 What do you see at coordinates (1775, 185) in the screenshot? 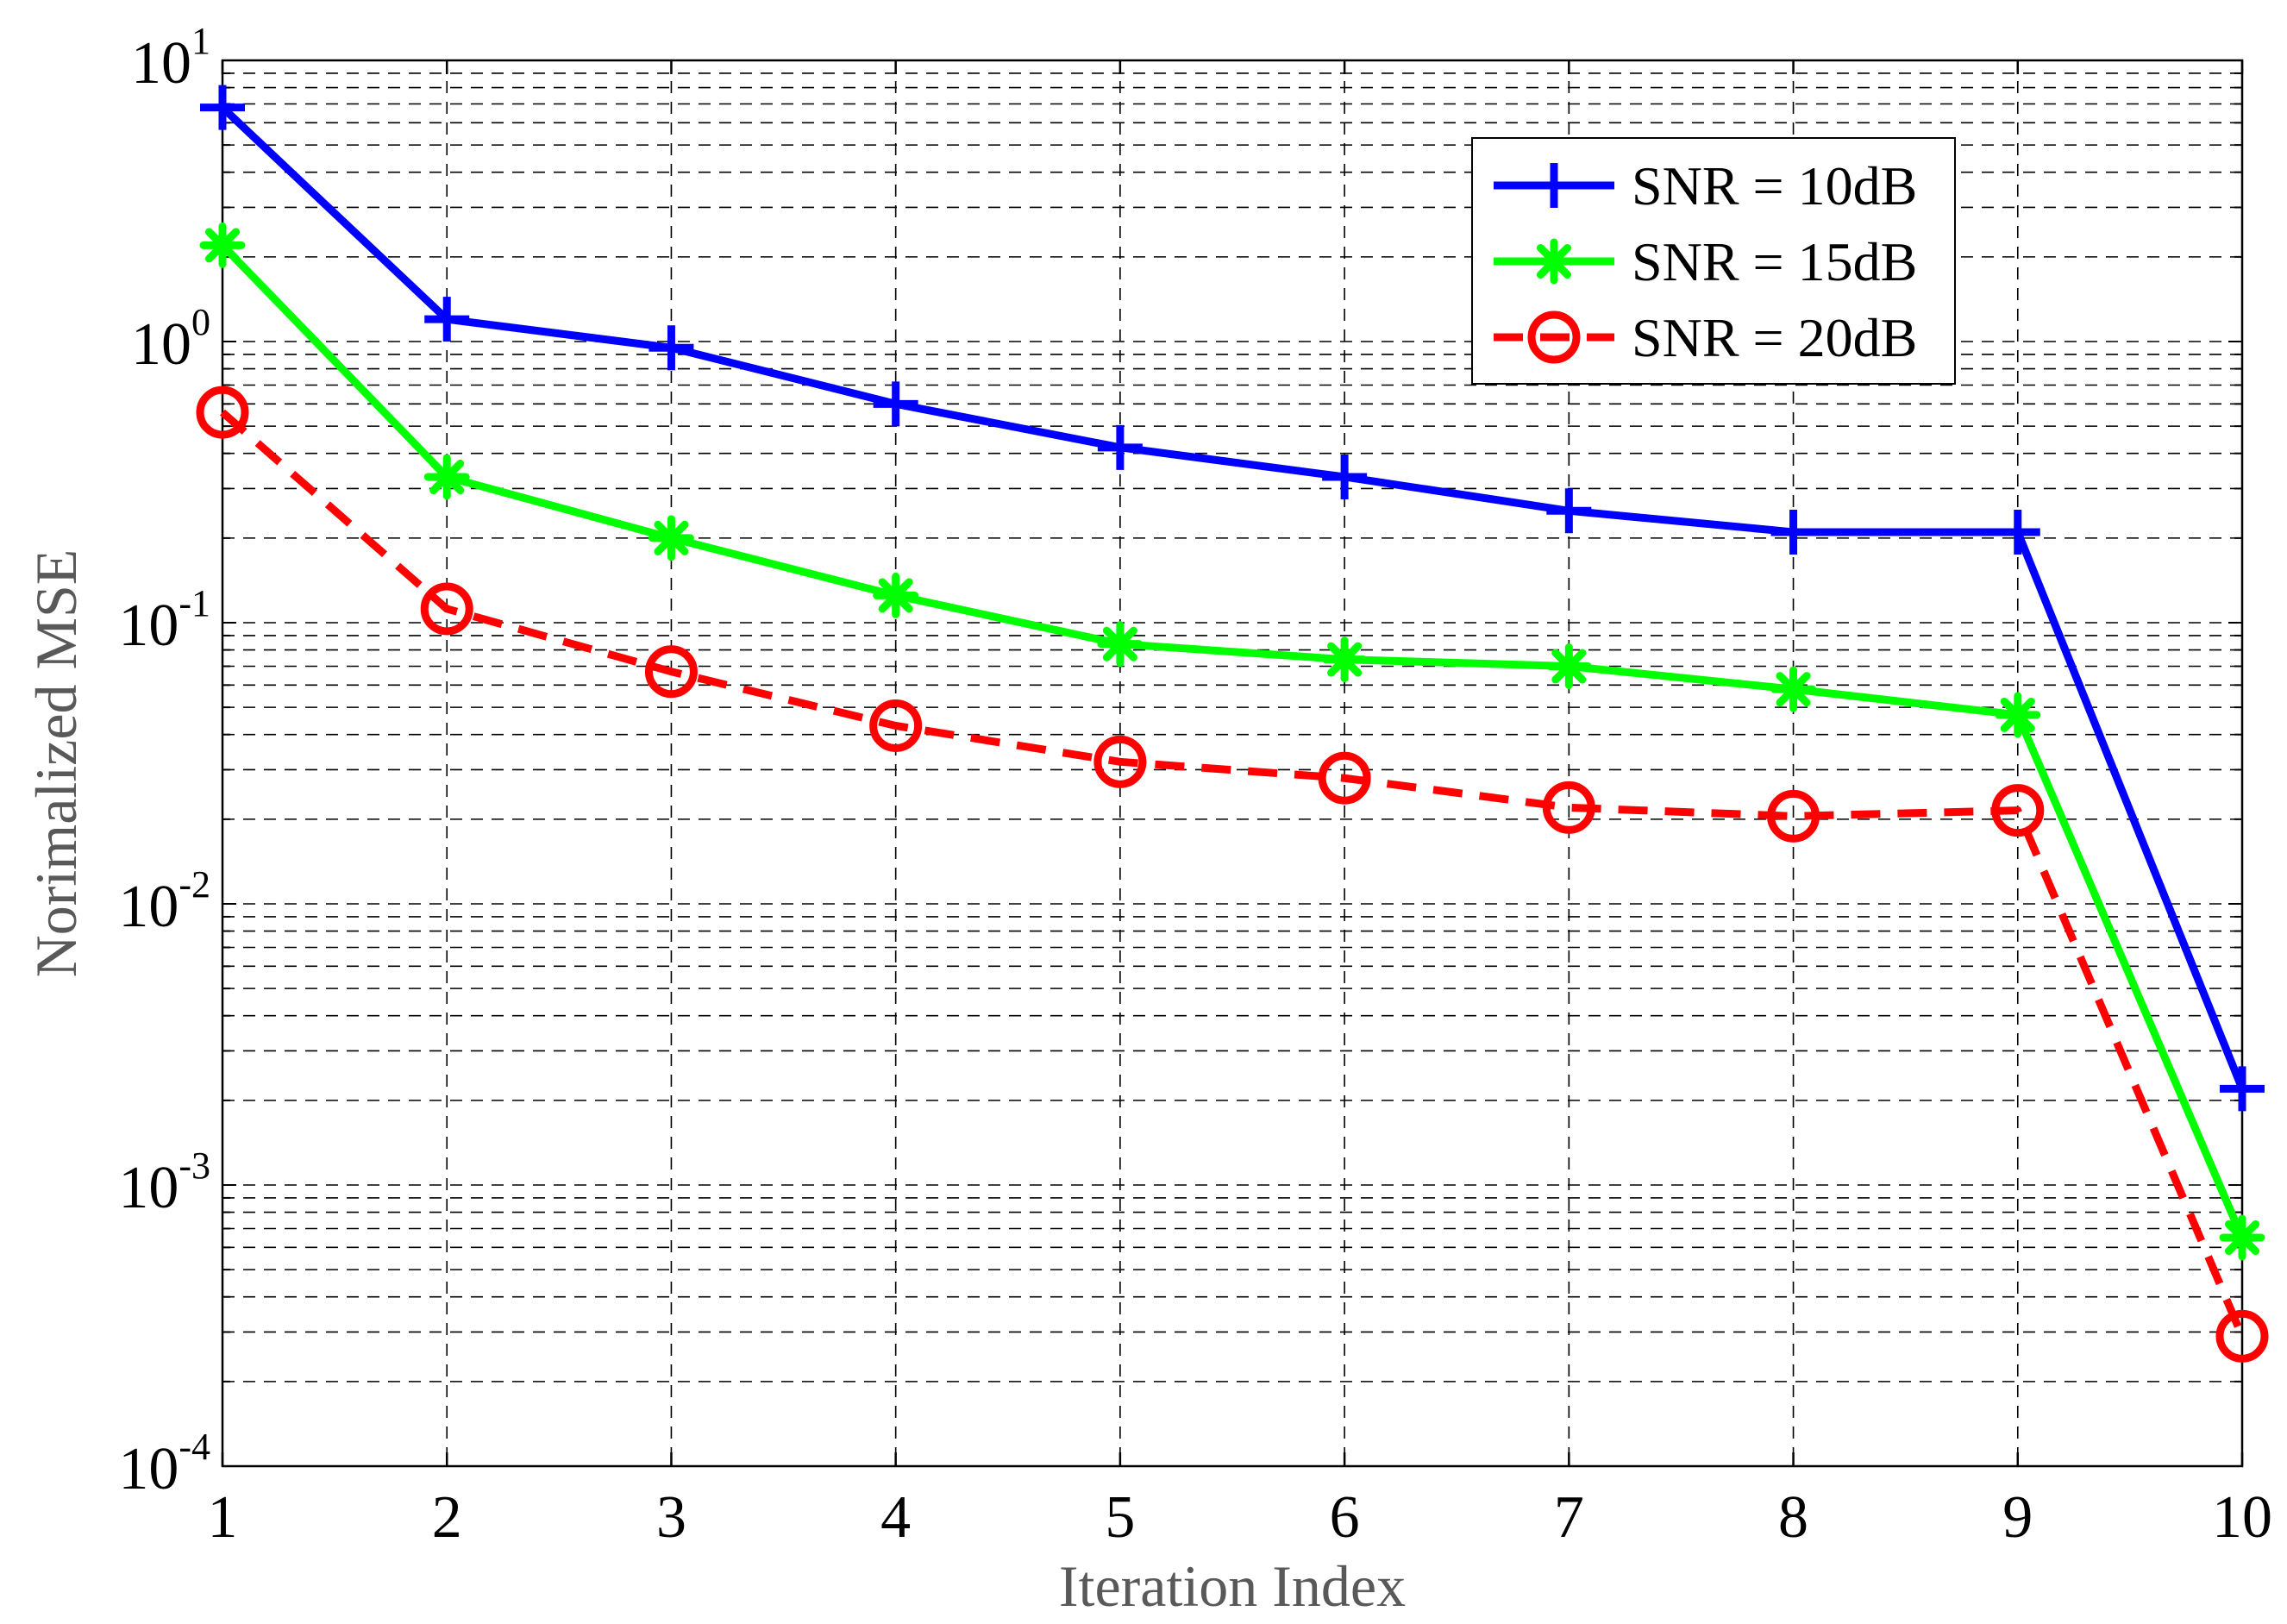
I see `legend-label: SNR = 10dB` at bounding box center [1775, 185].